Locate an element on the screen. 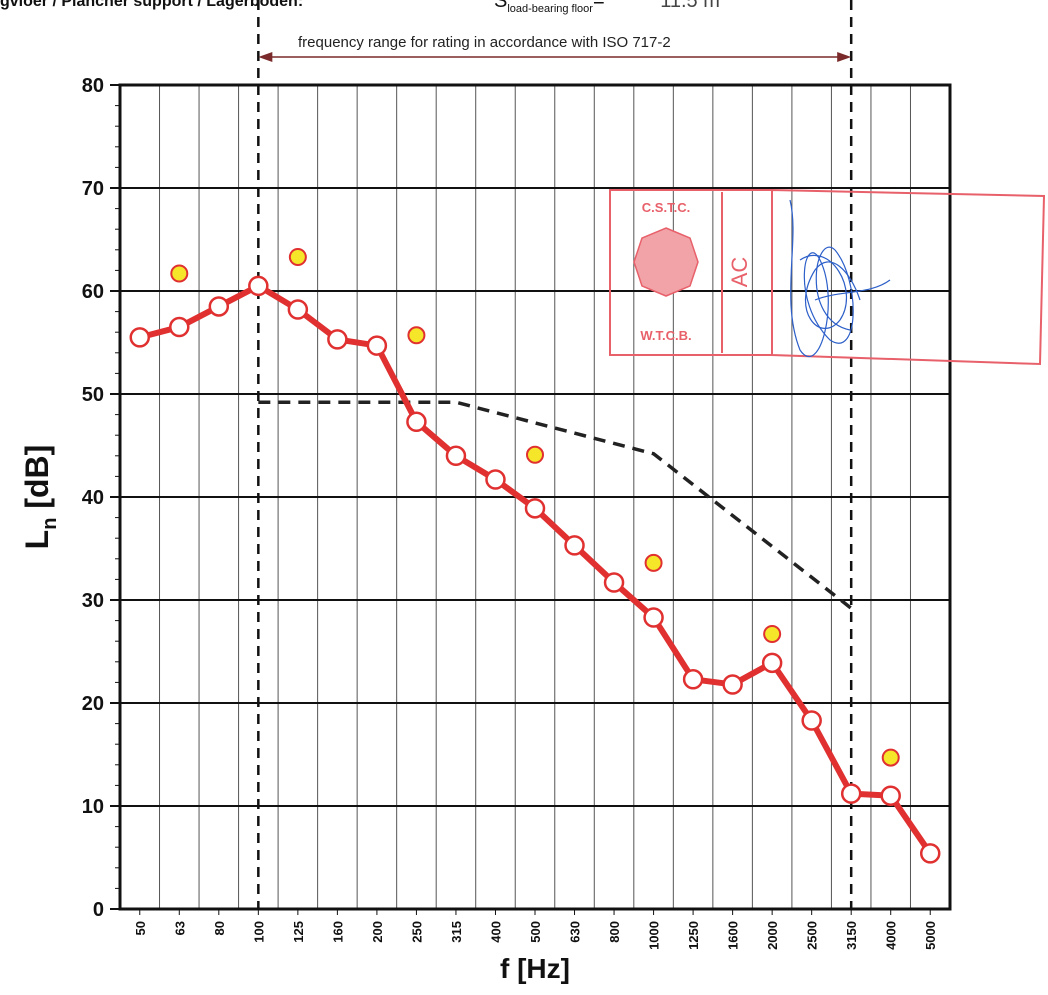 The height and width of the screenshot is (995, 1048). rating-range-arrowhead-right is located at coordinates (844, 57).